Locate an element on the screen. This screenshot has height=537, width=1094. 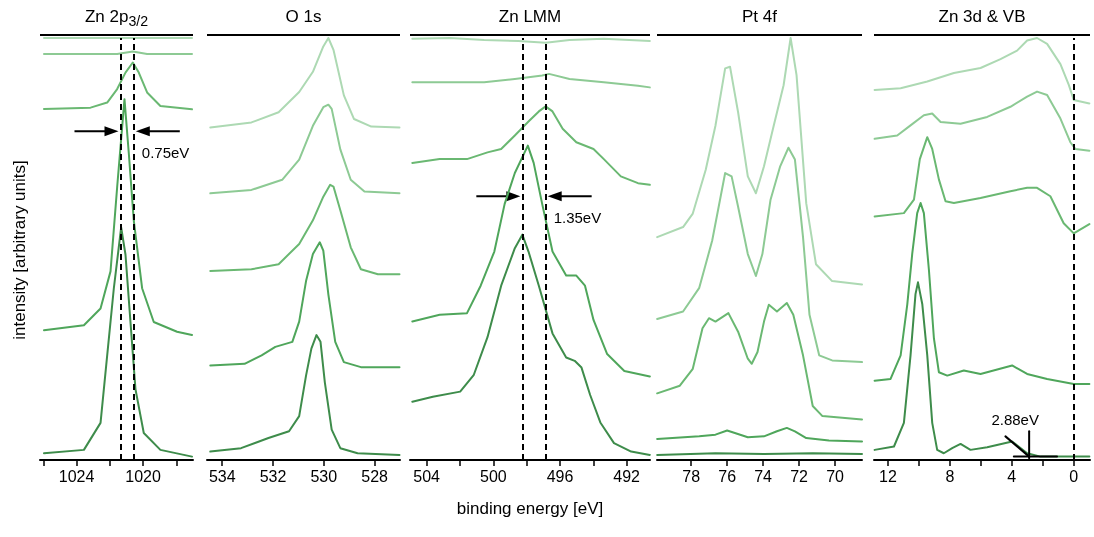
chart-title: Pt 4f is located at coordinates (759, 19).